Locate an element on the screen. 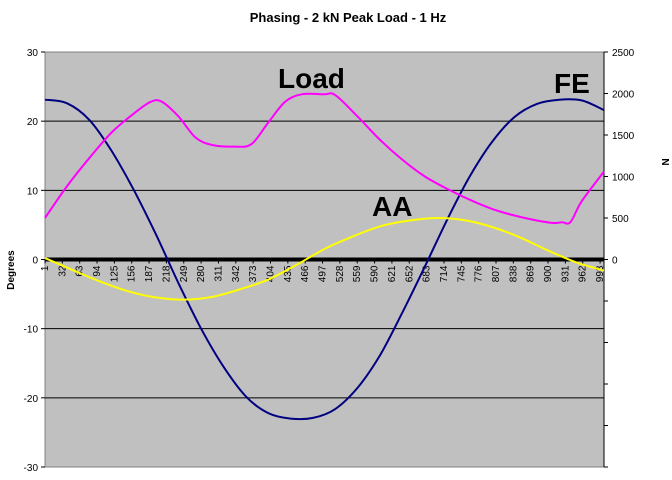  annotation-fe: FE is located at coordinates (572, 83).